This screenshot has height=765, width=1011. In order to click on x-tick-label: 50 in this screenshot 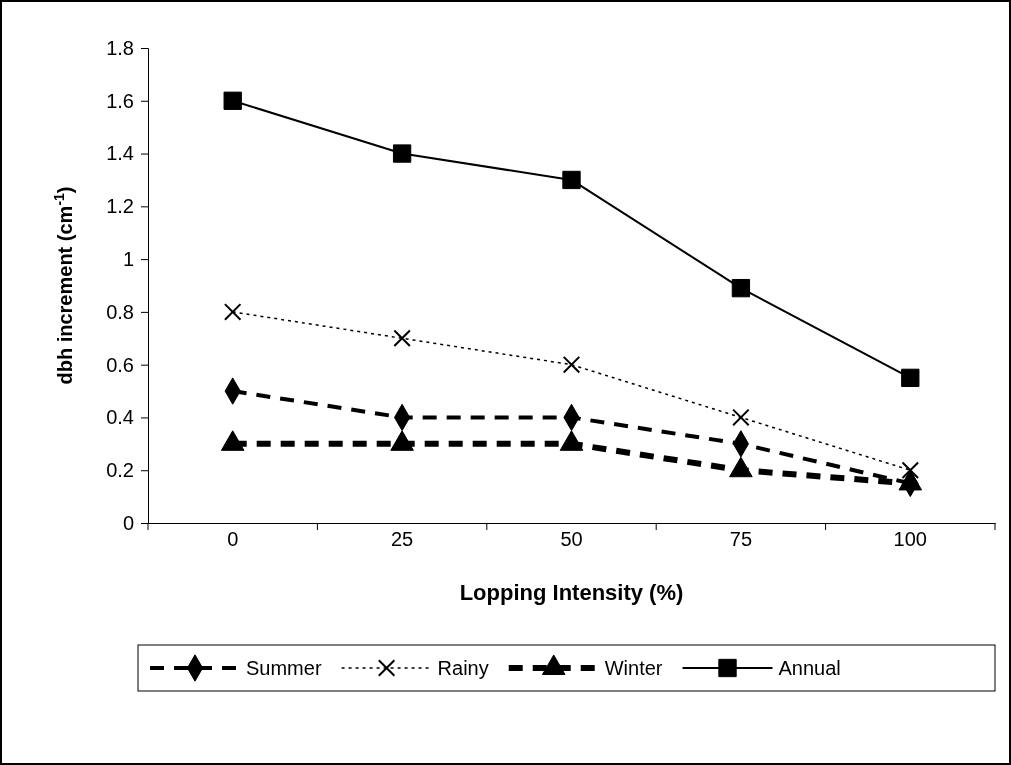, I will do `click(571, 539)`.